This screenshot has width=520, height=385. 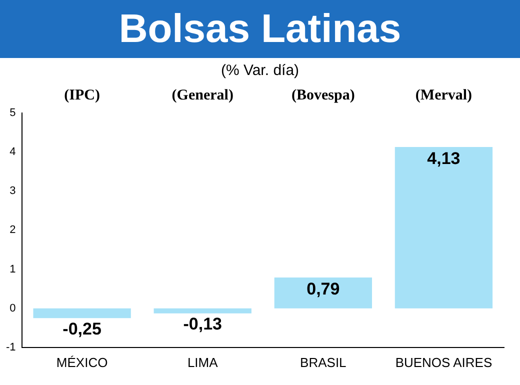 I want to click on data-label: -0,13, so click(x=202, y=324).